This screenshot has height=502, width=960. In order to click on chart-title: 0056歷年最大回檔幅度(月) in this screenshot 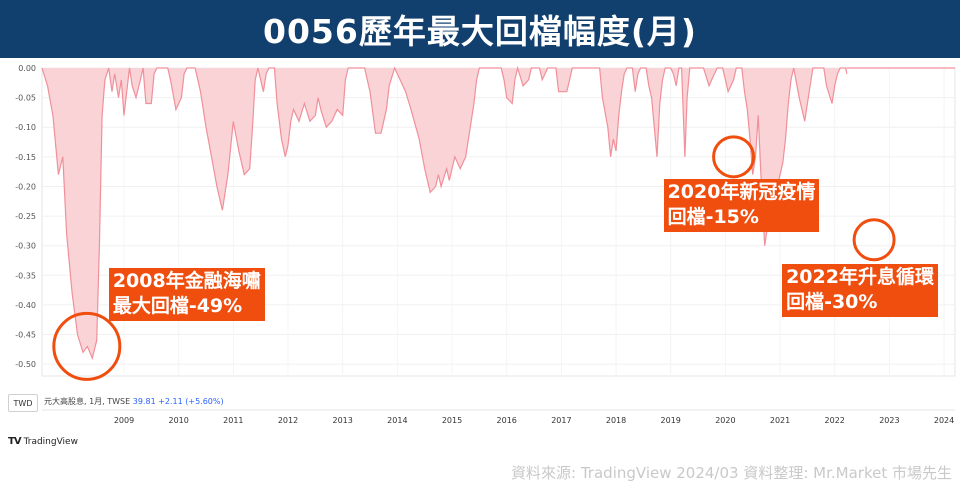, I will do `click(479, 31)`.